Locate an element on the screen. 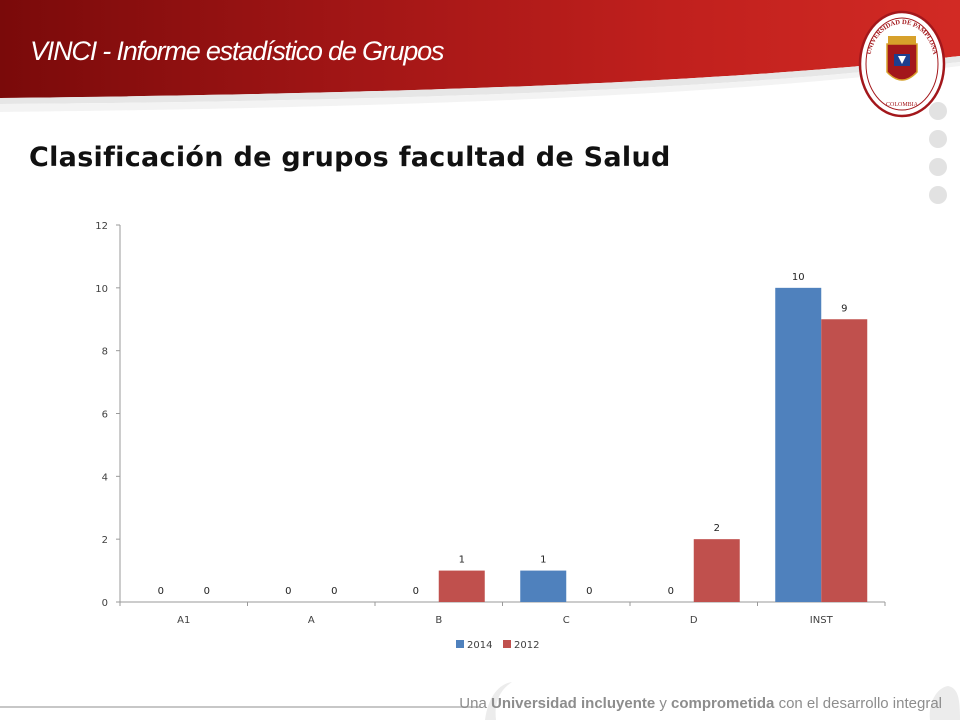 The width and height of the screenshot is (960, 720). x-tick-label: A1 is located at coordinates (183, 620).